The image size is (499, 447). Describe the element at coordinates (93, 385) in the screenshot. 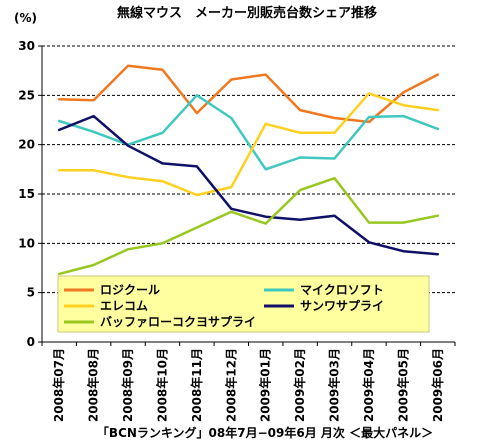

I see `x-tick-label: 2008年08月` at that location.